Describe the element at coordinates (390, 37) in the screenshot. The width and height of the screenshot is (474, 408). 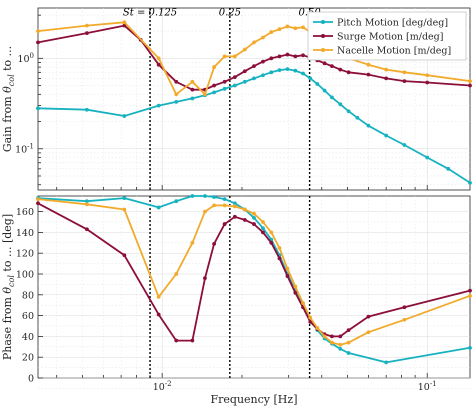
I see `legend-label: Surge Motion [m/deg]` at that location.